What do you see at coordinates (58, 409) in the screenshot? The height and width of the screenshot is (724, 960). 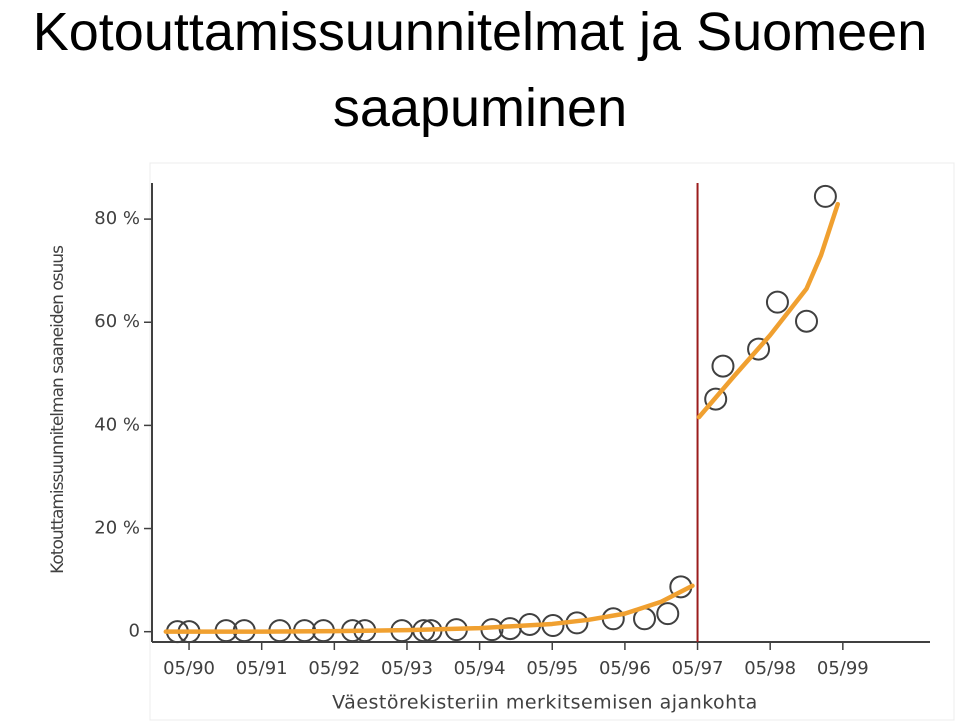 I see `y-axis-label: Kotouttamissuunnitelman saaneiden osuus` at bounding box center [58, 409].